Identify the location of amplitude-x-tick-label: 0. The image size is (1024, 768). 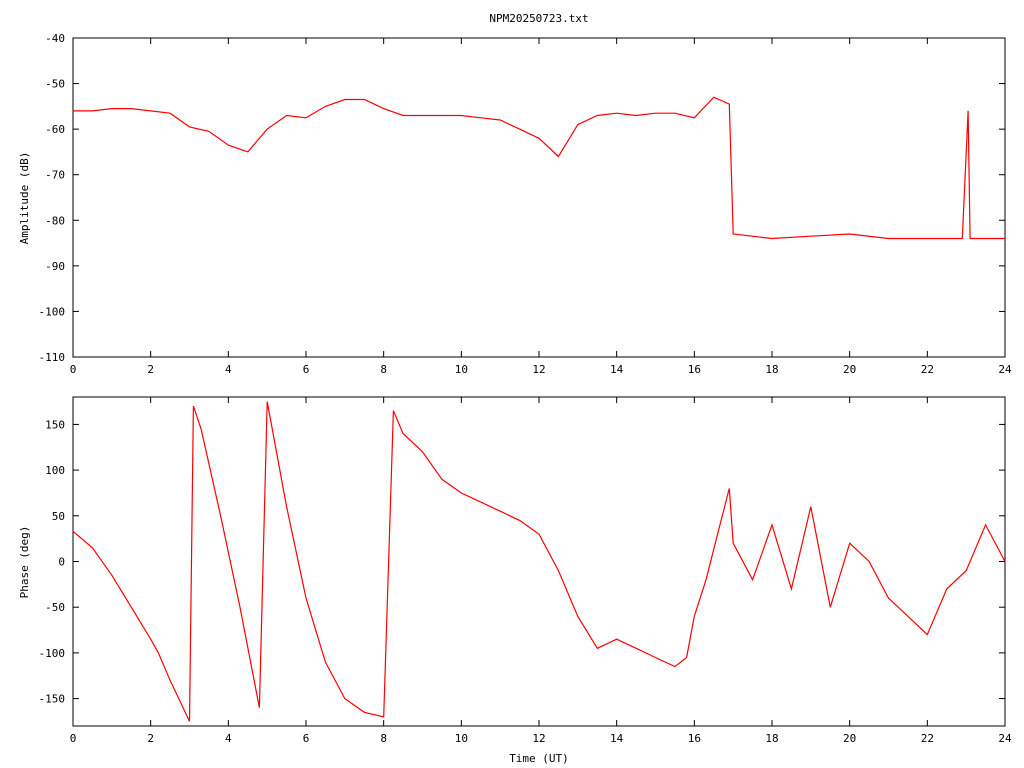
(73, 369).